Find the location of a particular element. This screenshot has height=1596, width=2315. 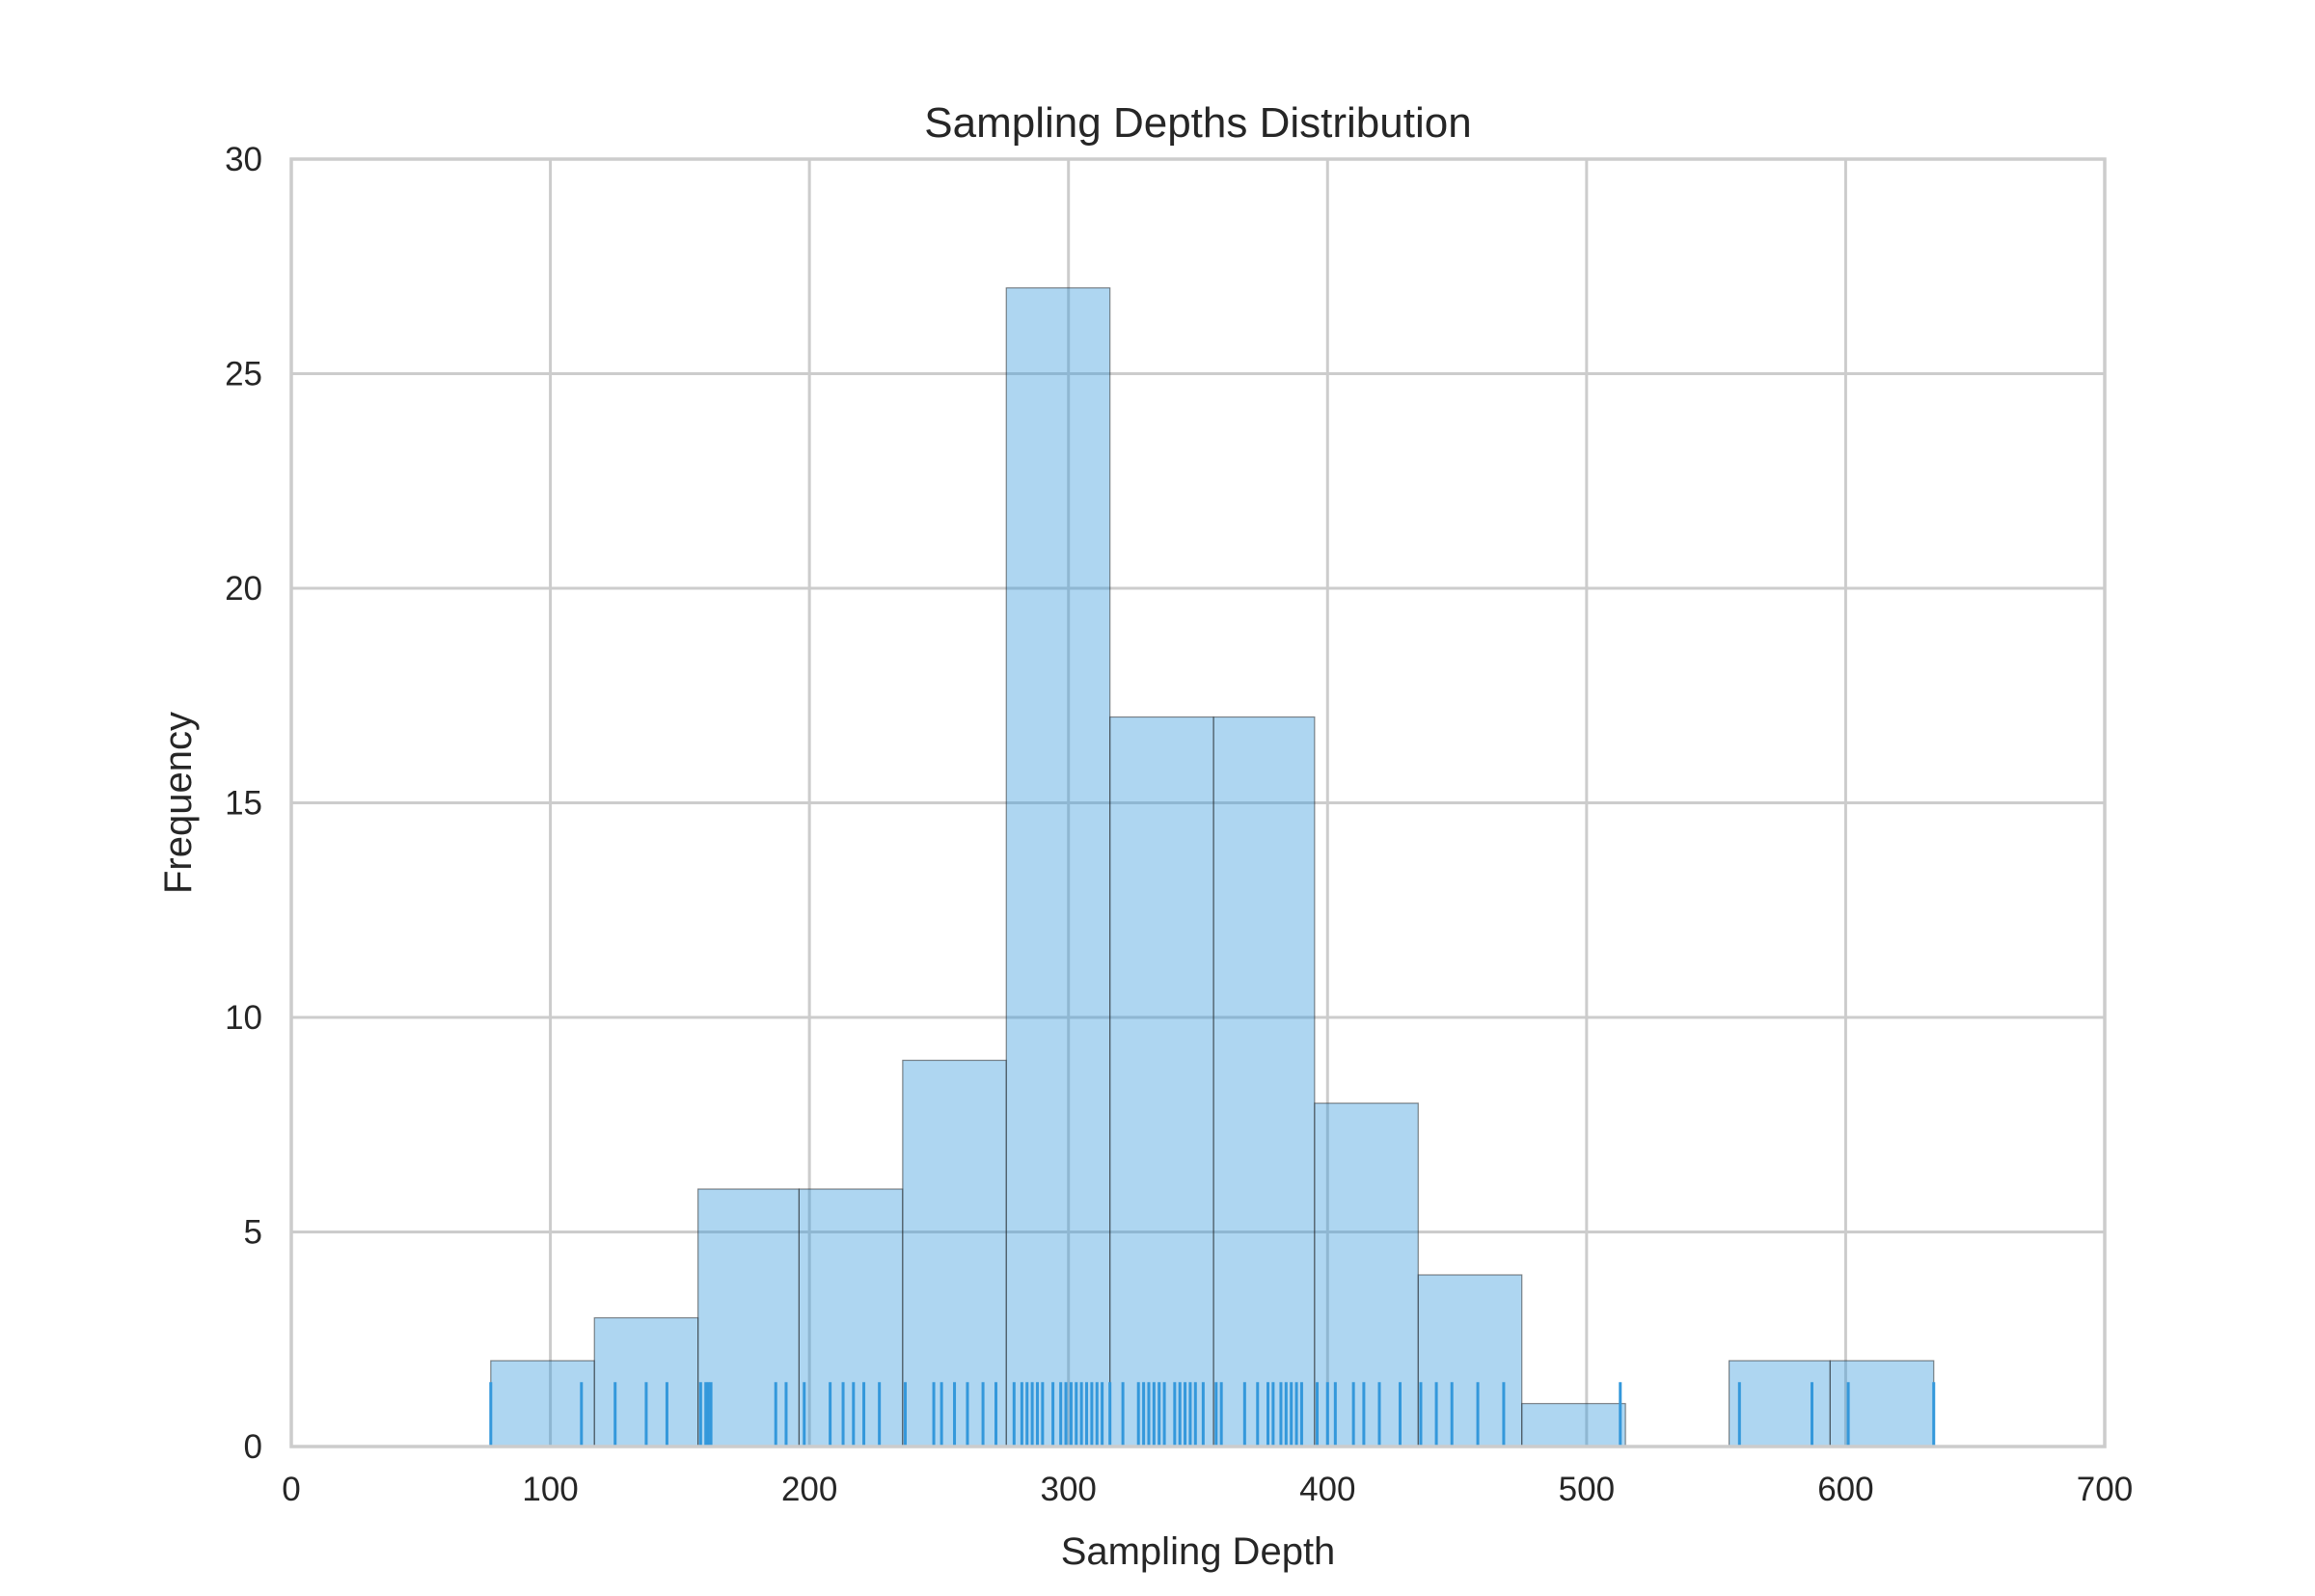

x-tick-label: 200 is located at coordinates (809, 1489).